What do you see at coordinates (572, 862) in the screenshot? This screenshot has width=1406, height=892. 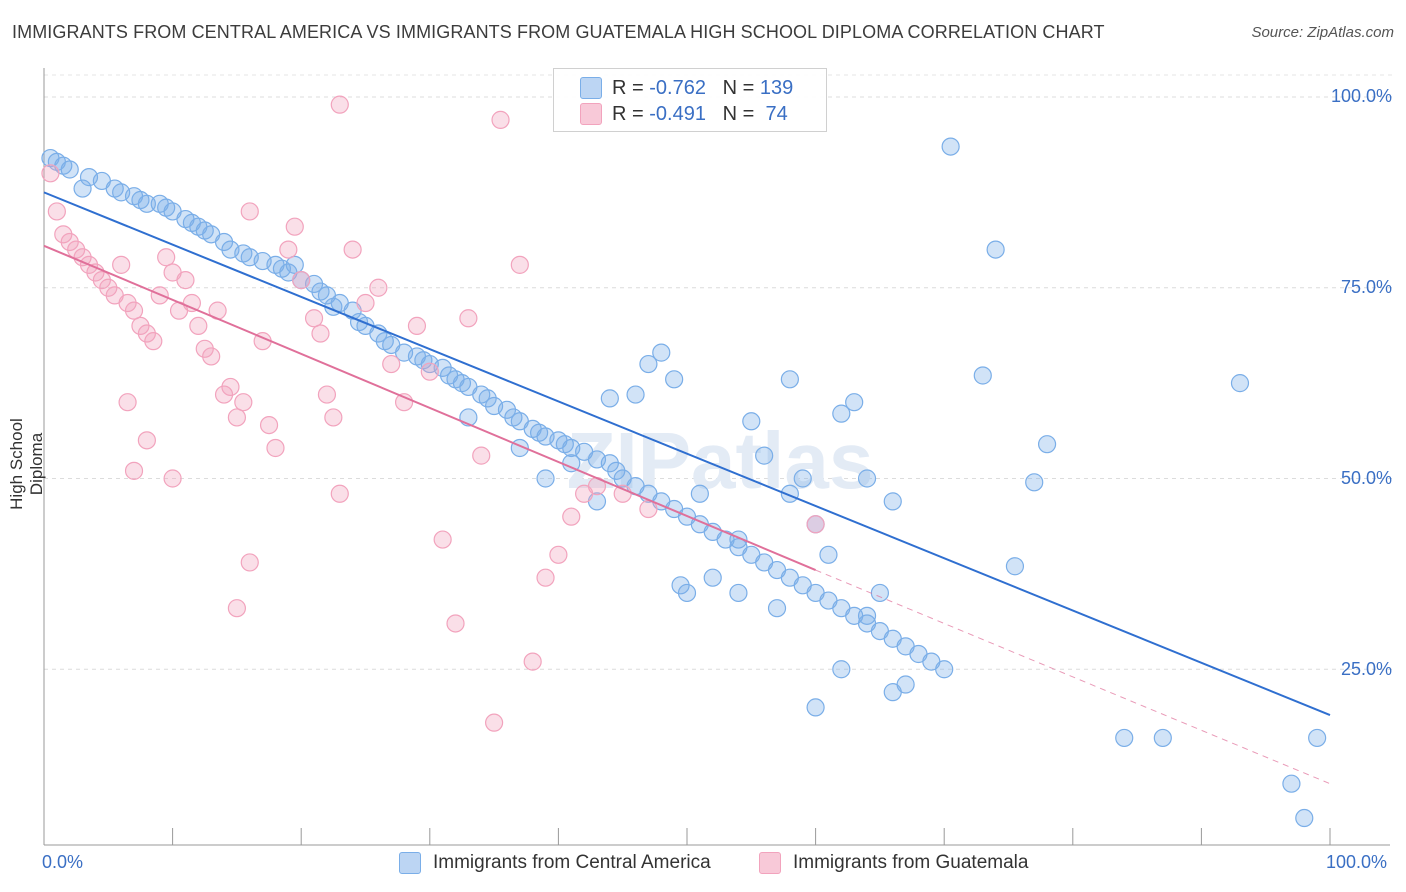 I see `bottom-legend-label: Immigrants from Central America` at bounding box center [572, 862].